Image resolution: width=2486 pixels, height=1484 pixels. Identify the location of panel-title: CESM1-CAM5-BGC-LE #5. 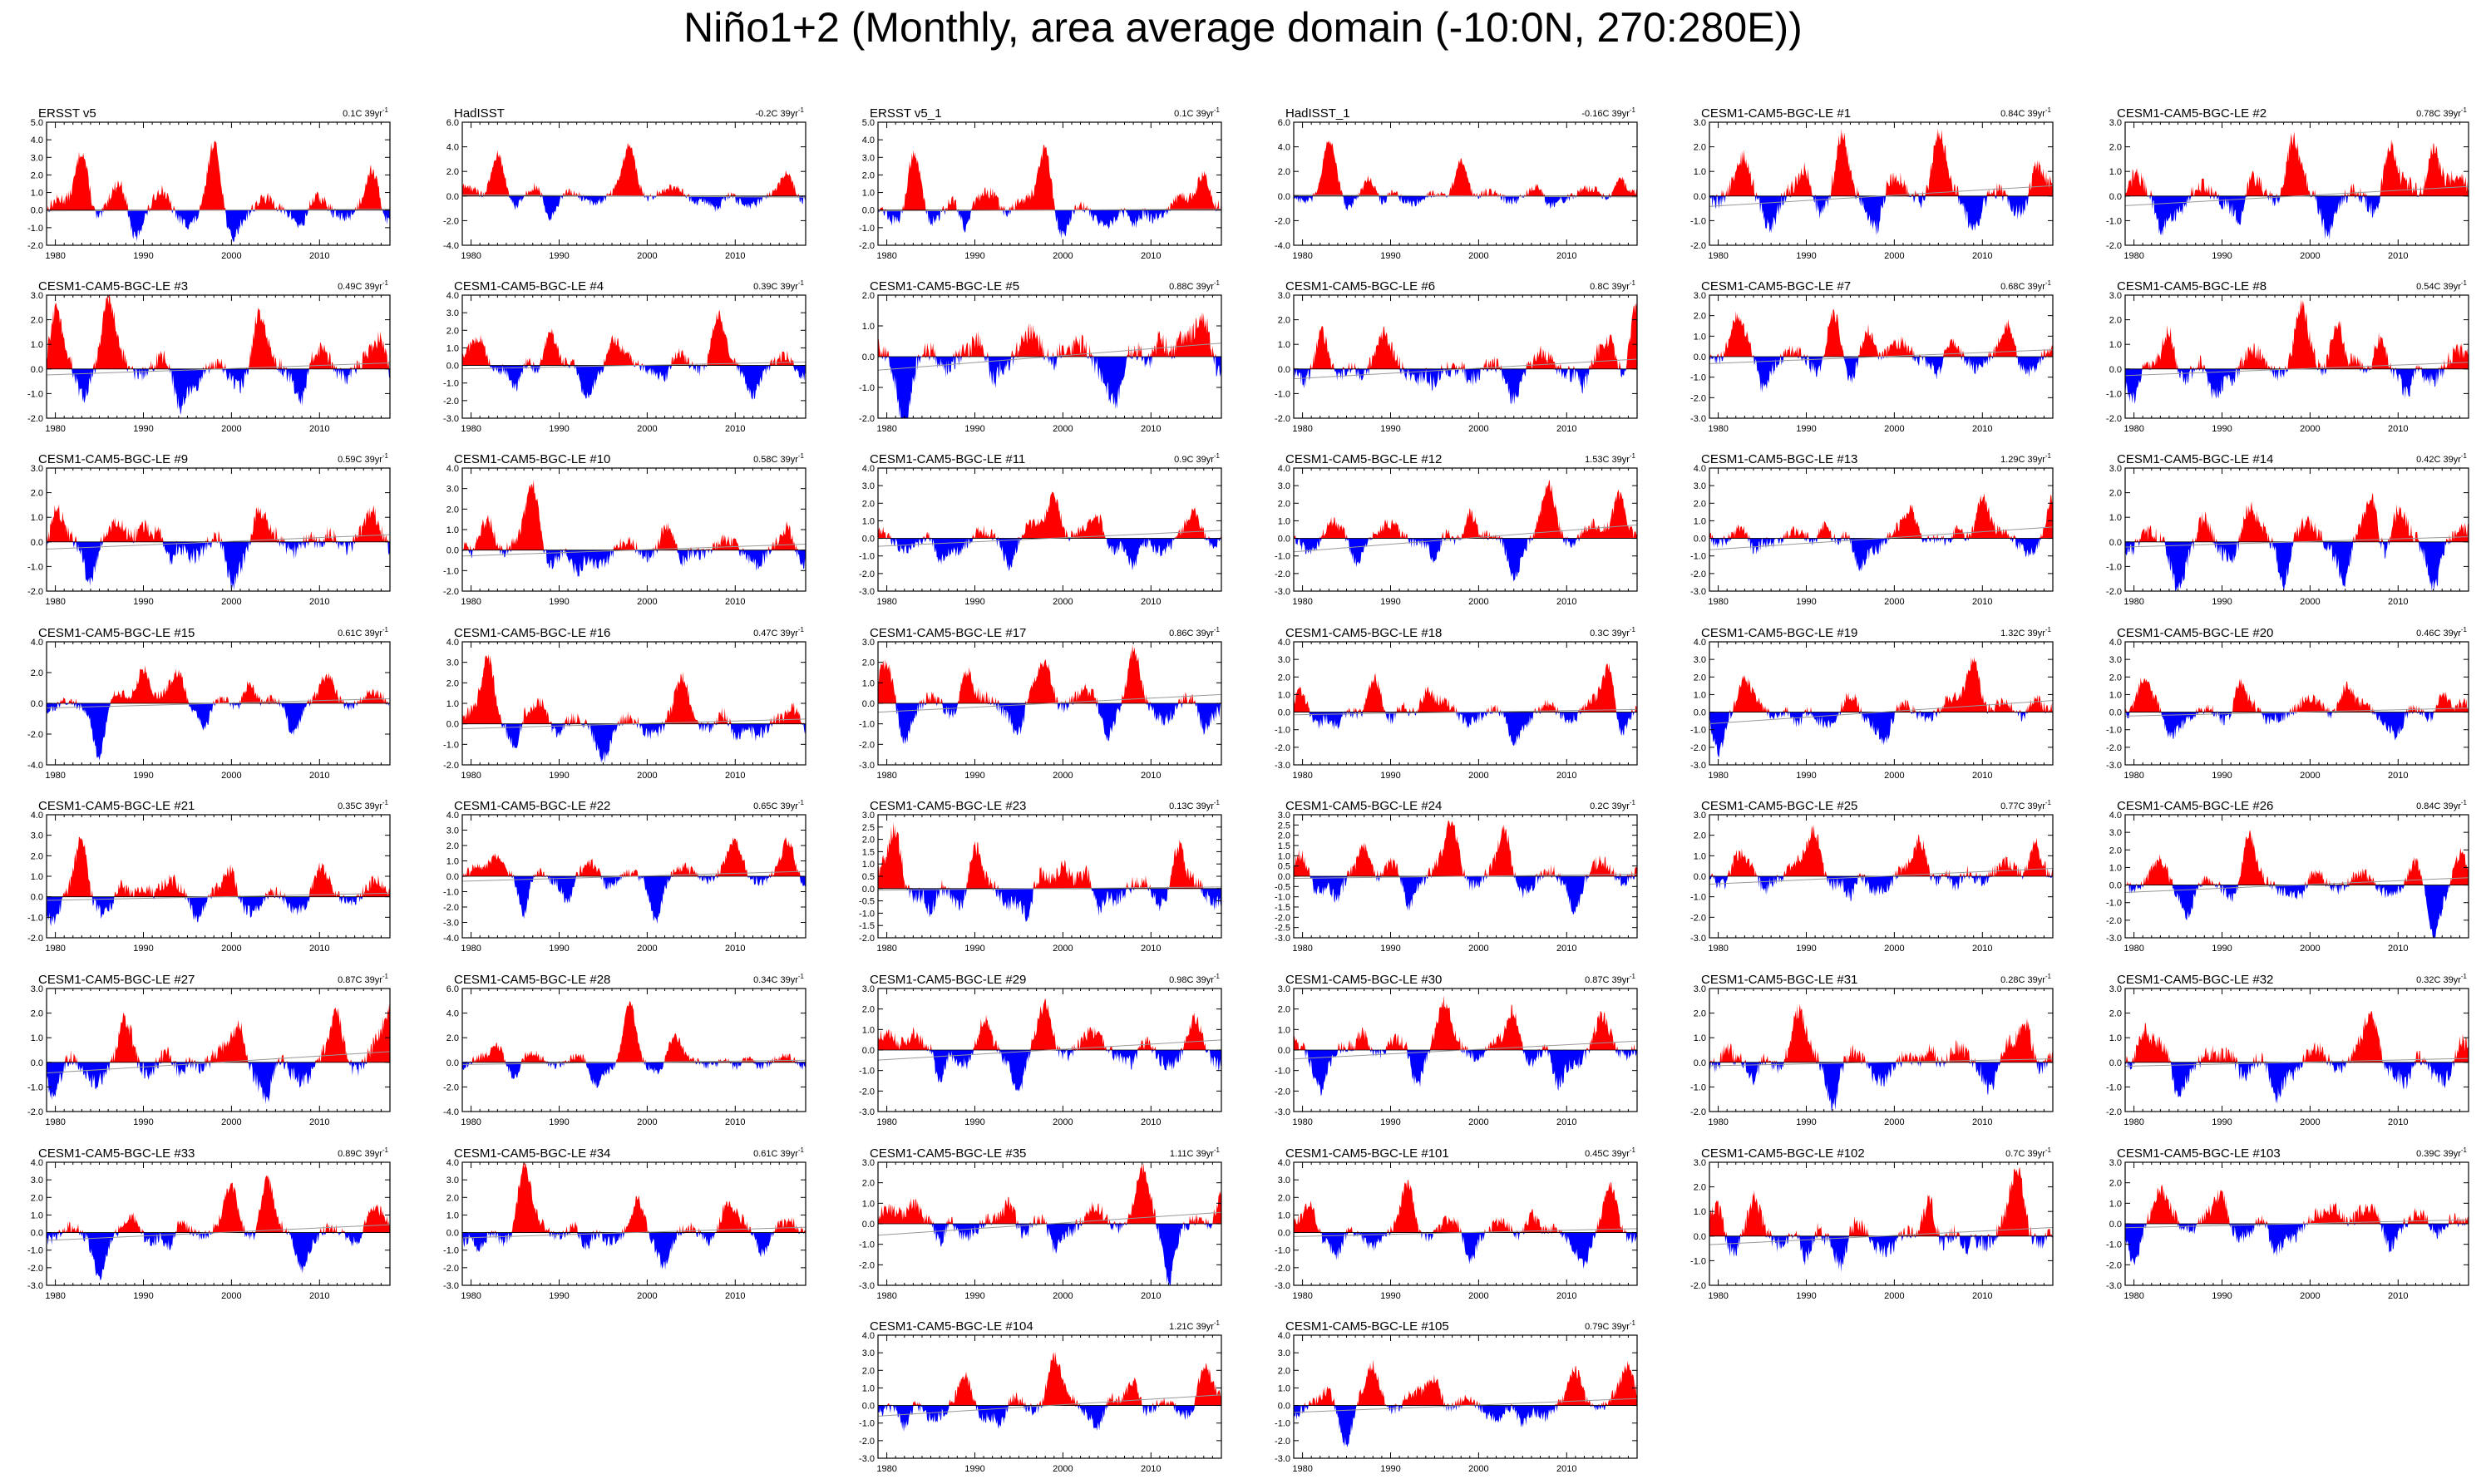
(945, 286).